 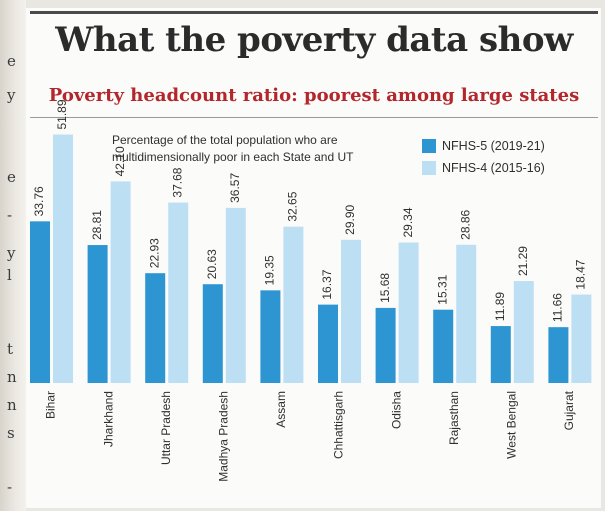 I want to click on x-tick-label: West Bengal, so click(x=511, y=425).